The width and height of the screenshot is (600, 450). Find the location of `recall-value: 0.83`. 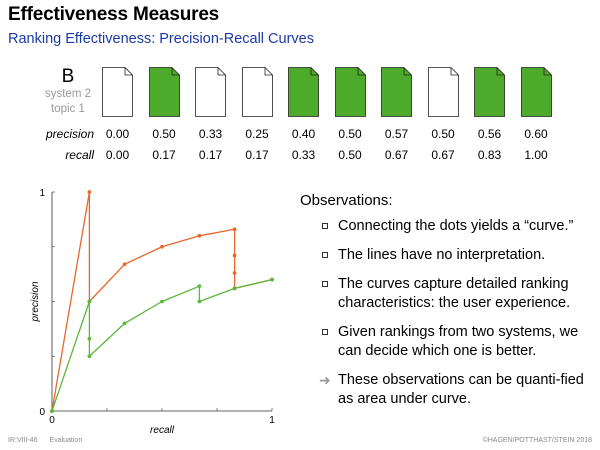

recall-value: 0.83 is located at coordinates (489, 155).